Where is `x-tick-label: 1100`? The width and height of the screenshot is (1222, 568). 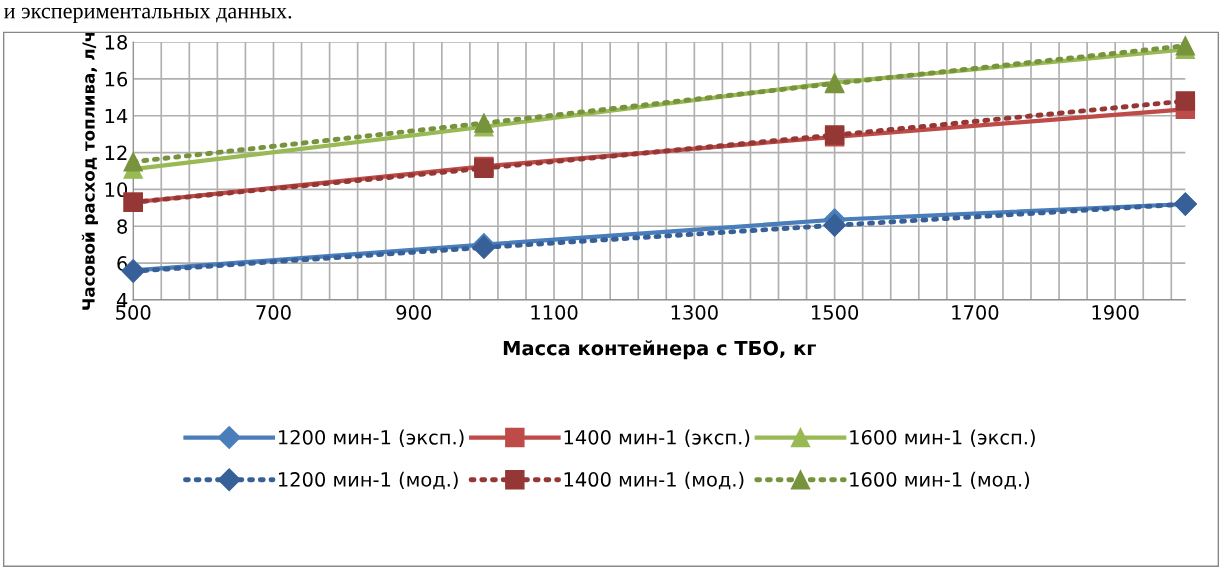
x-tick-label: 1100 is located at coordinates (554, 312).